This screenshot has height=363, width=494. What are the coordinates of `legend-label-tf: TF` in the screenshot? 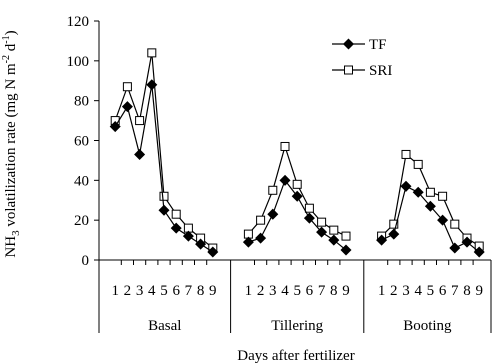 It's located at (378, 45).